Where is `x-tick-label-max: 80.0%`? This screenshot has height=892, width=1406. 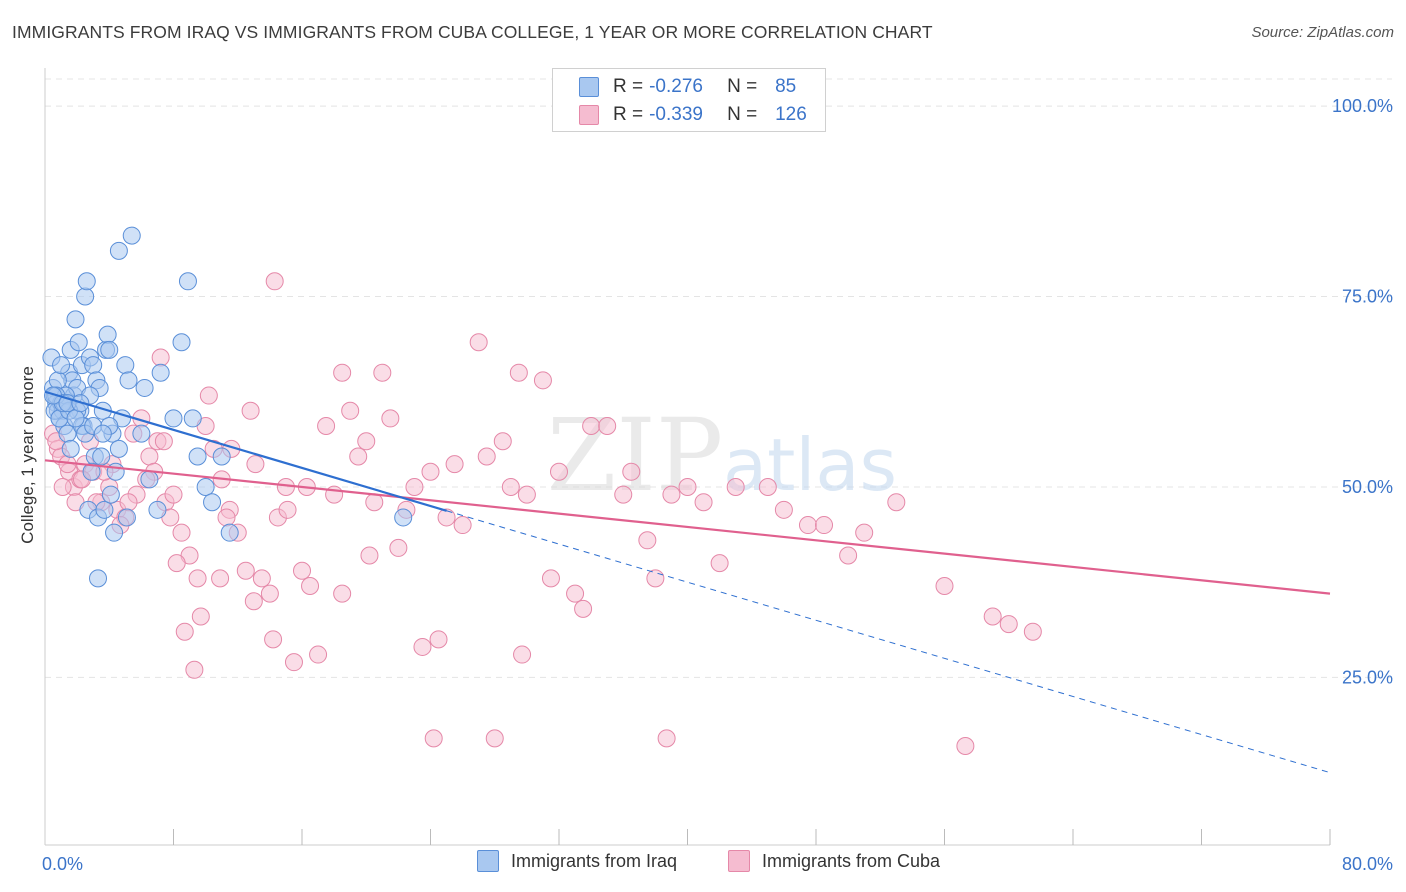 x-tick-label-max: 80.0% is located at coordinates (1367, 864).